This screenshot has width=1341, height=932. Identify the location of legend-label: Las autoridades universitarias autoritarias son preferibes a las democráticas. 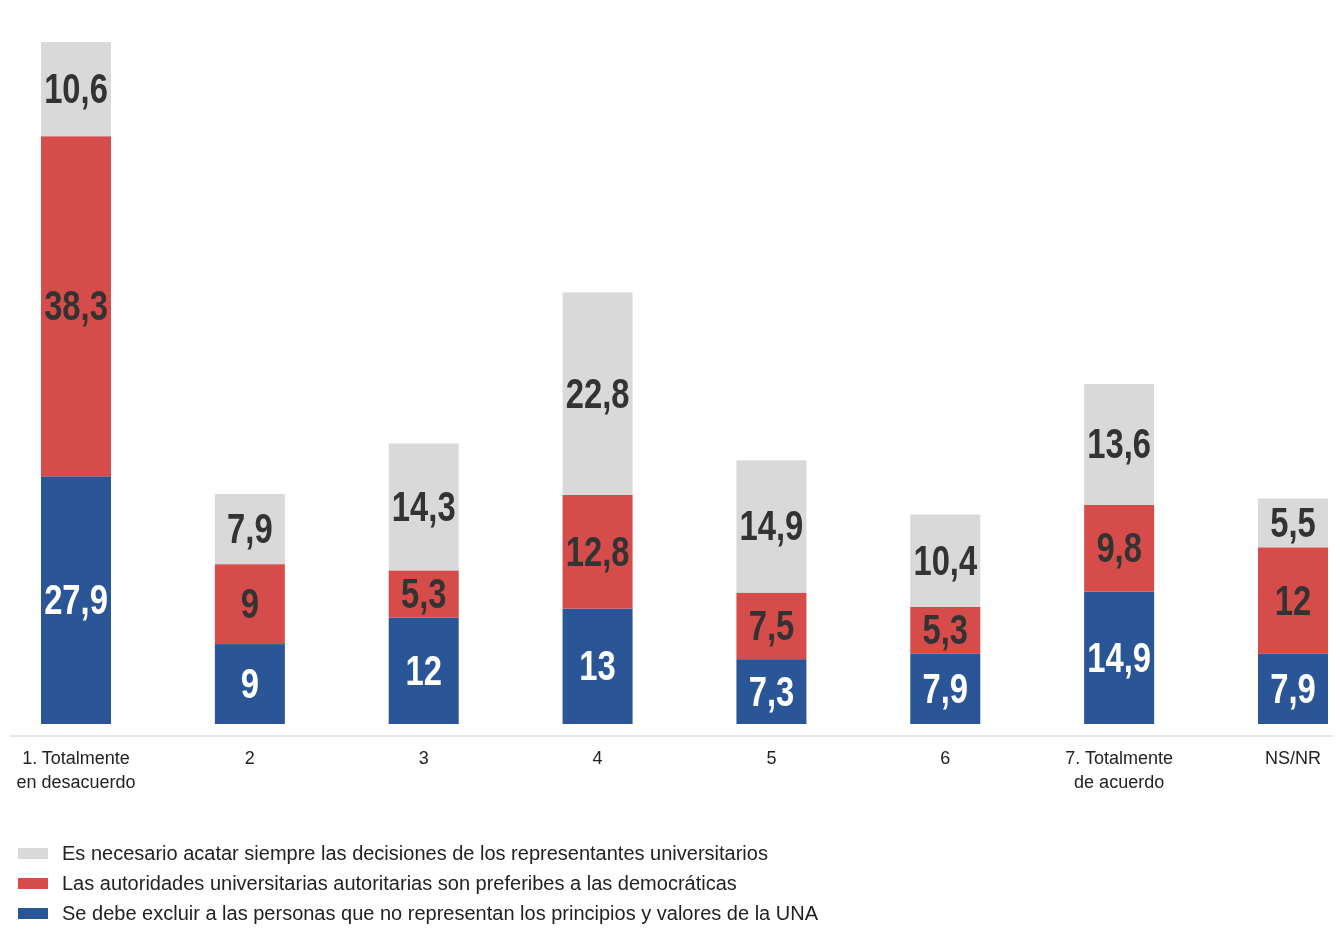
(399, 883).